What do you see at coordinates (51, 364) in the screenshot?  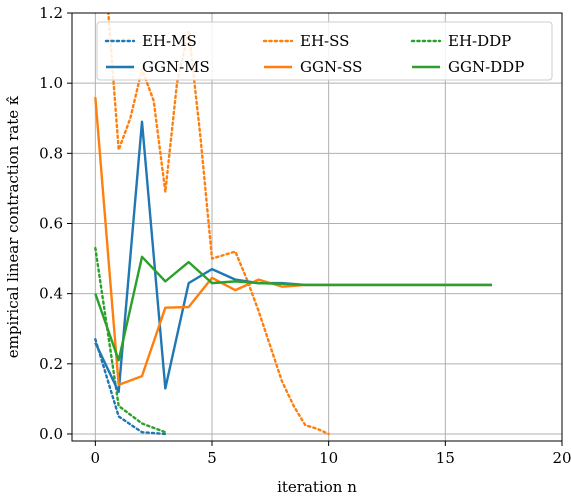 I see `y-tick-label: 0.2` at bounding box center [51, 364].